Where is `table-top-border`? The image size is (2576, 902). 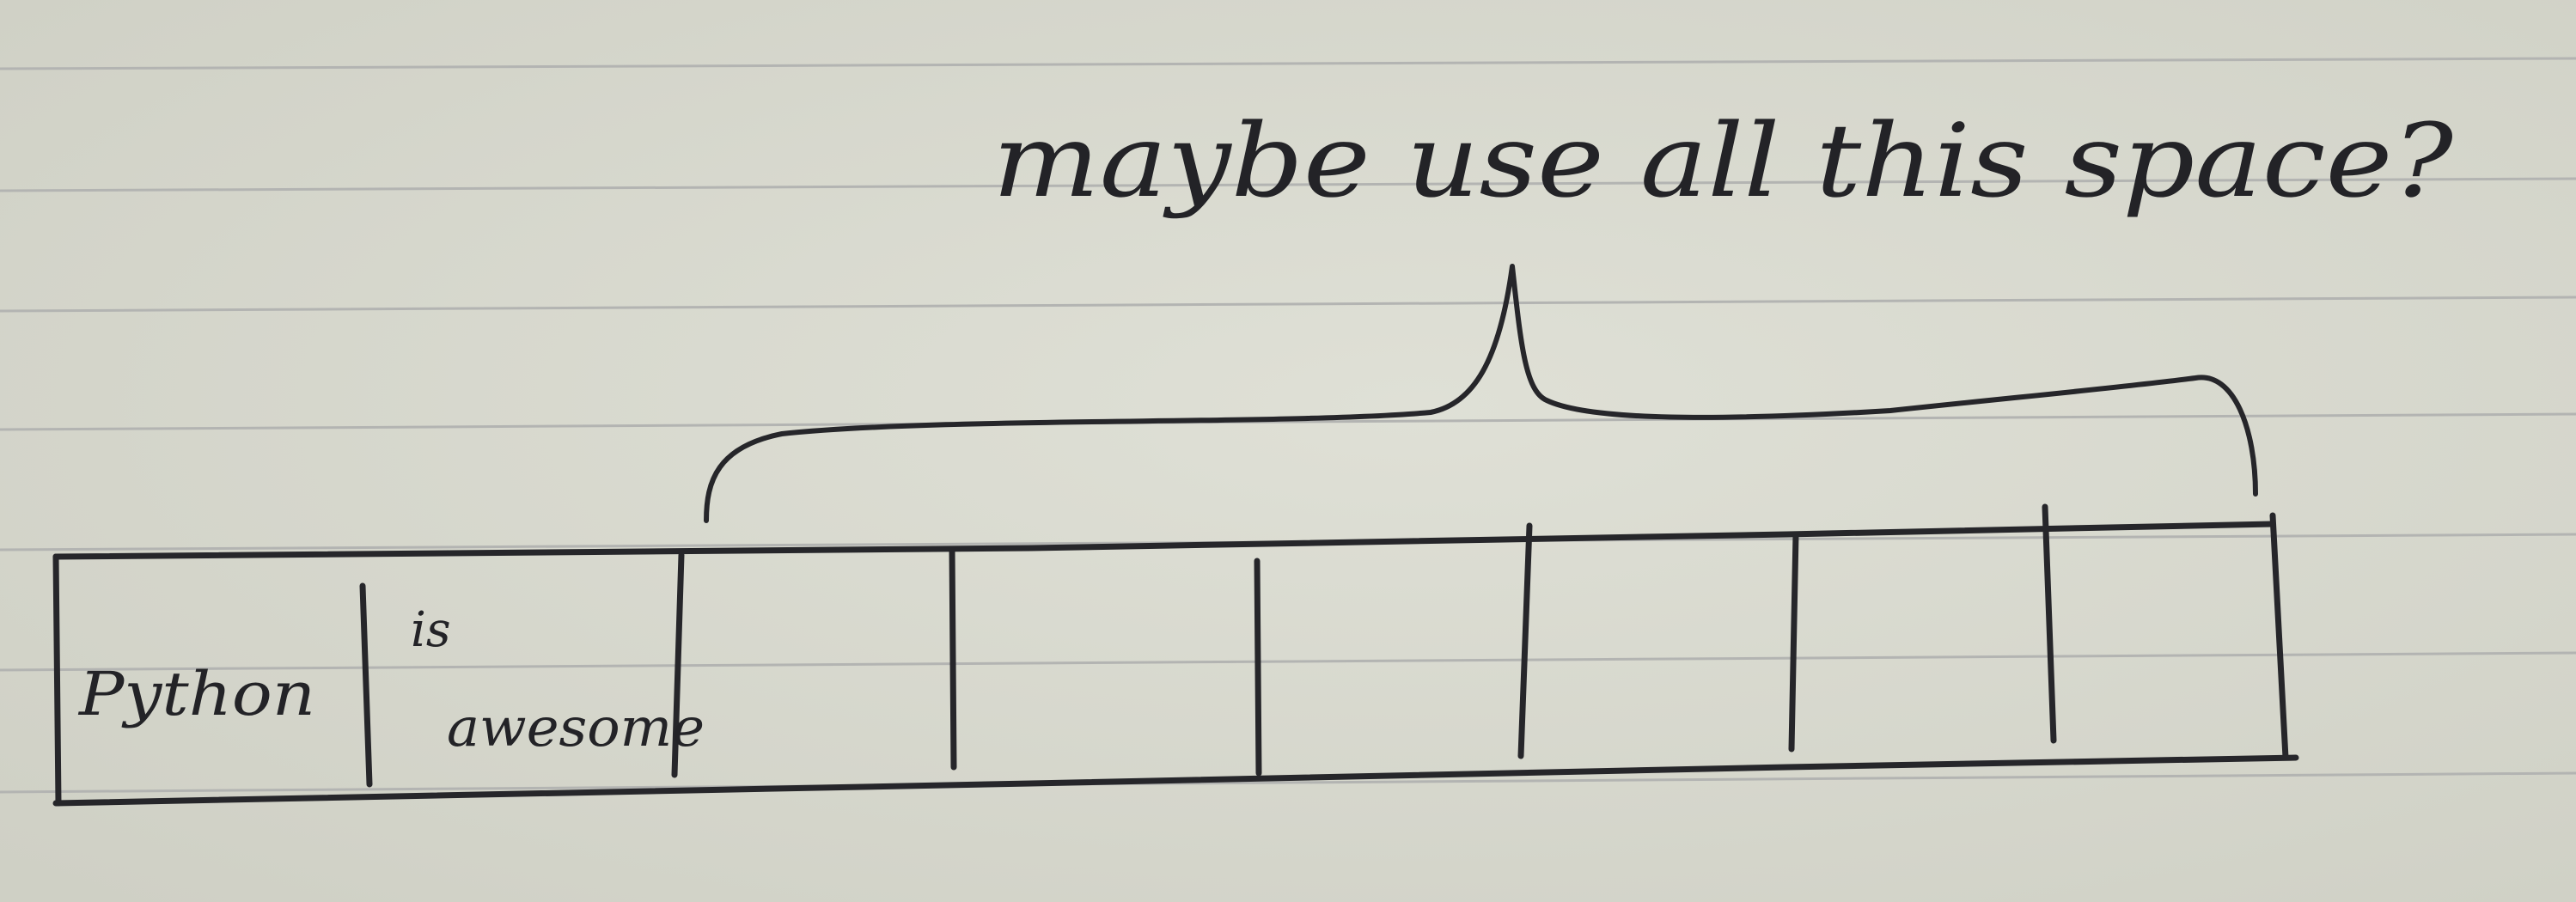
table-top-border is located at coordinates (1164, 540).